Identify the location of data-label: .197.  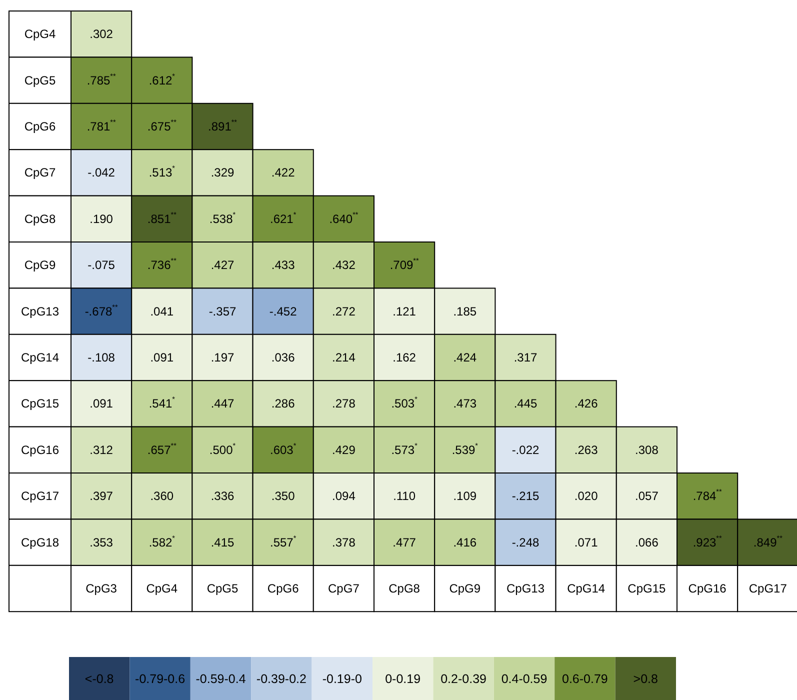
(222, 357).